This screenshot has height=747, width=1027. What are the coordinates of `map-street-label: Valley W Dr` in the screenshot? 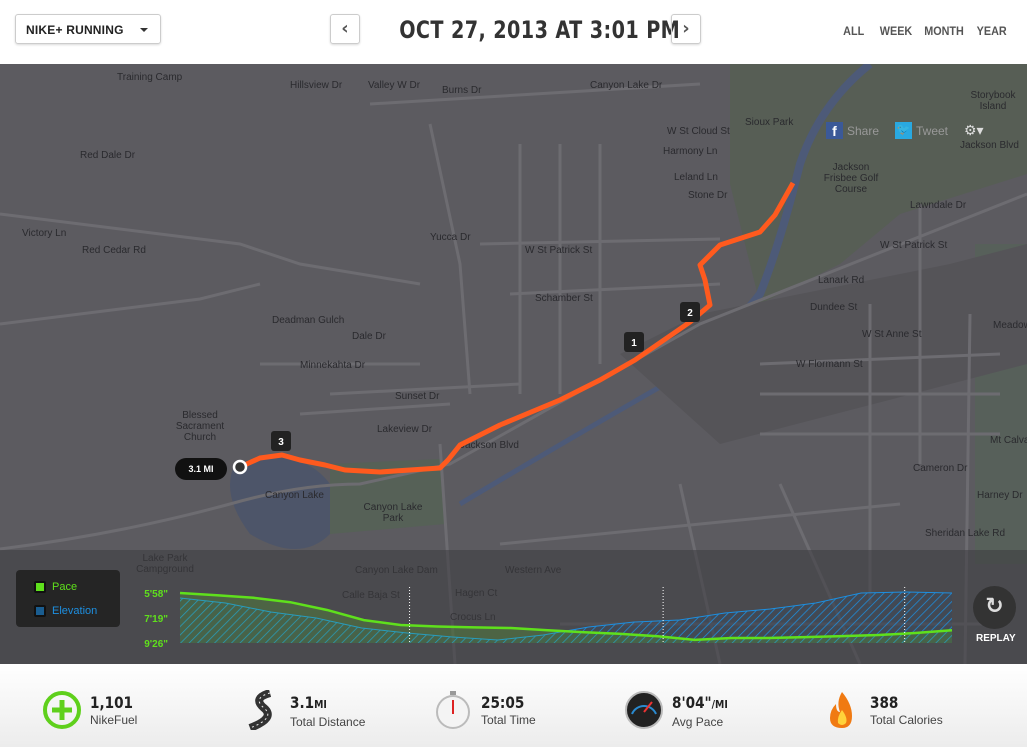 It's located at (394, 85).